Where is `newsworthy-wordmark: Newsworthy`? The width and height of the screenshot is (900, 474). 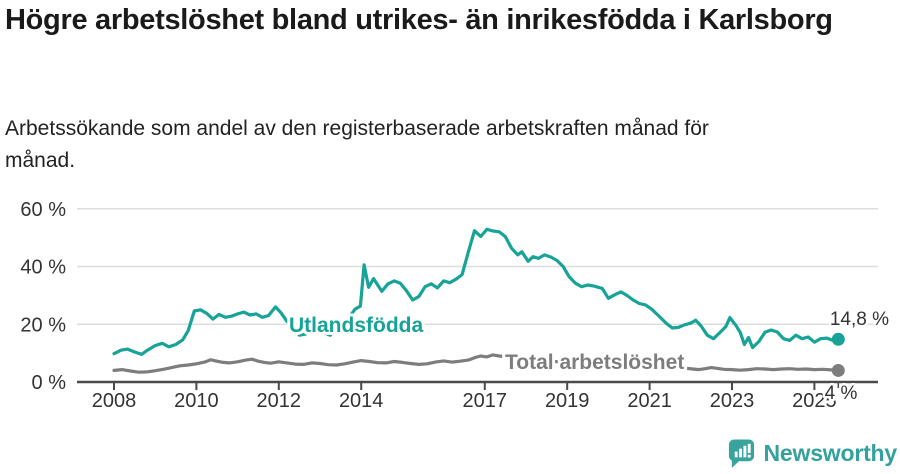
newsworthy-wordmark: Newsworthy is located at coordinates (830, 453).